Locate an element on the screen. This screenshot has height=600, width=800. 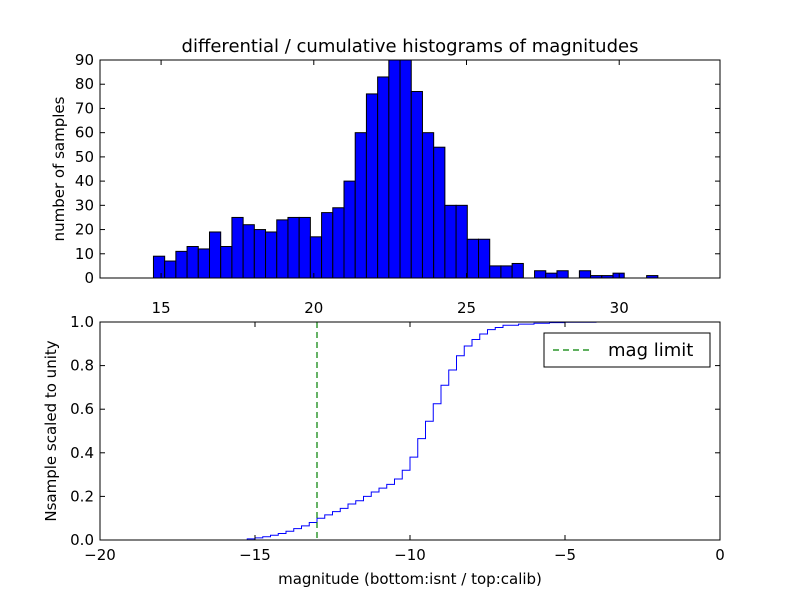
y-tick-label: 30 is located at coordinates (84, 205).